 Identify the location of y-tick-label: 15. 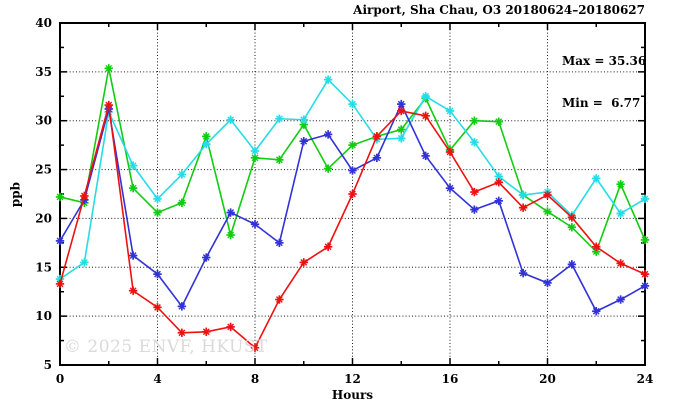
(43, 267).